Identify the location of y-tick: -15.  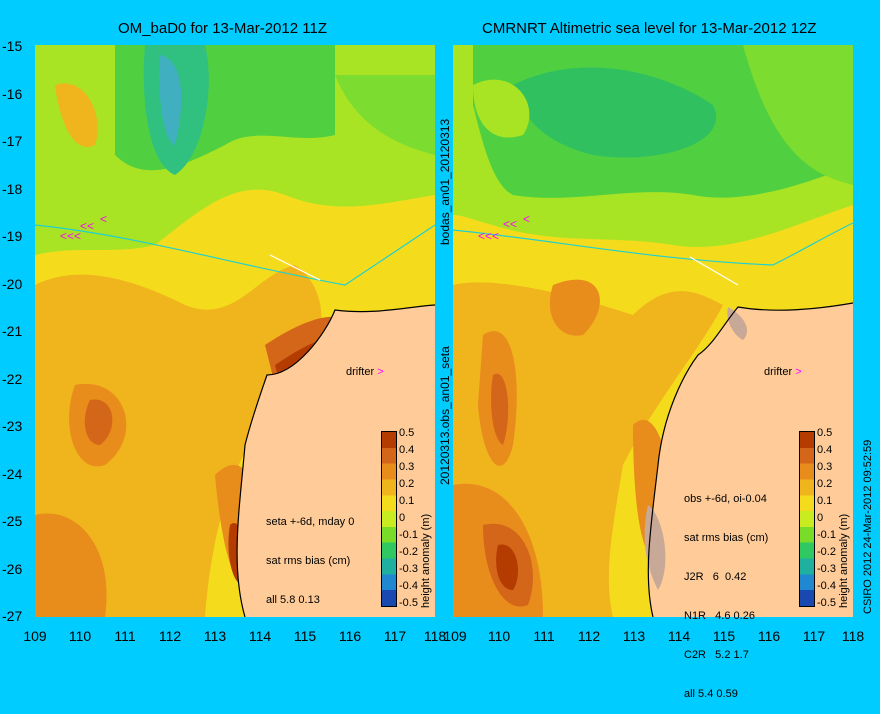
(12, 46).